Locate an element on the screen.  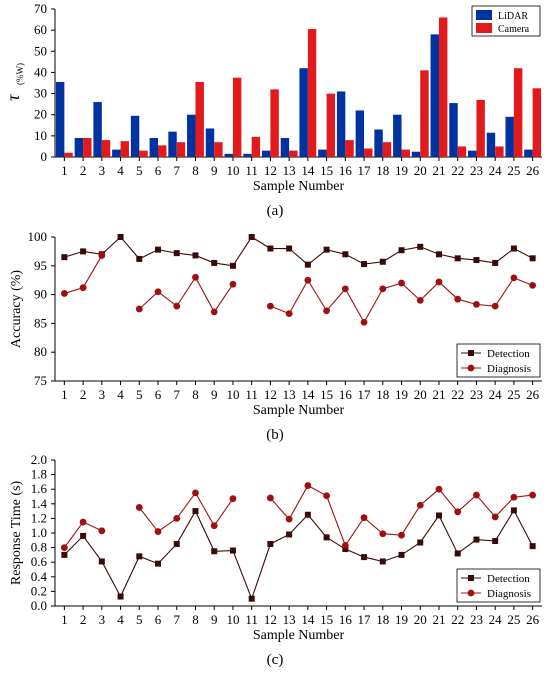
y-tick-label: 70 is located at coordinates (40, 8).